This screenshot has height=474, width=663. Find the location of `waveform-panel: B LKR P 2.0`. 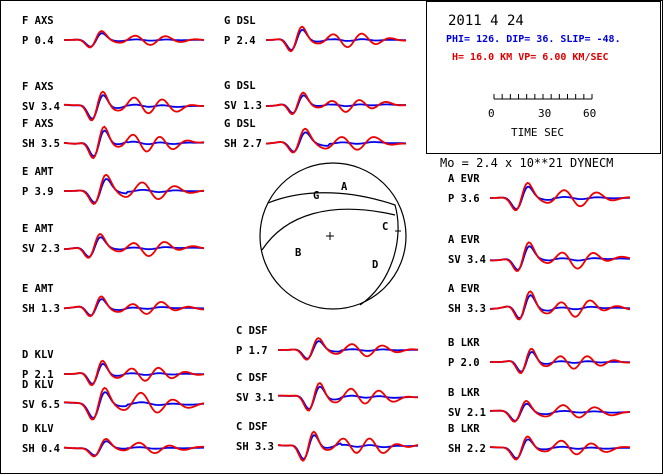

waveform-panel: B LKR P 2.0 is located at coordinates (539, 356).